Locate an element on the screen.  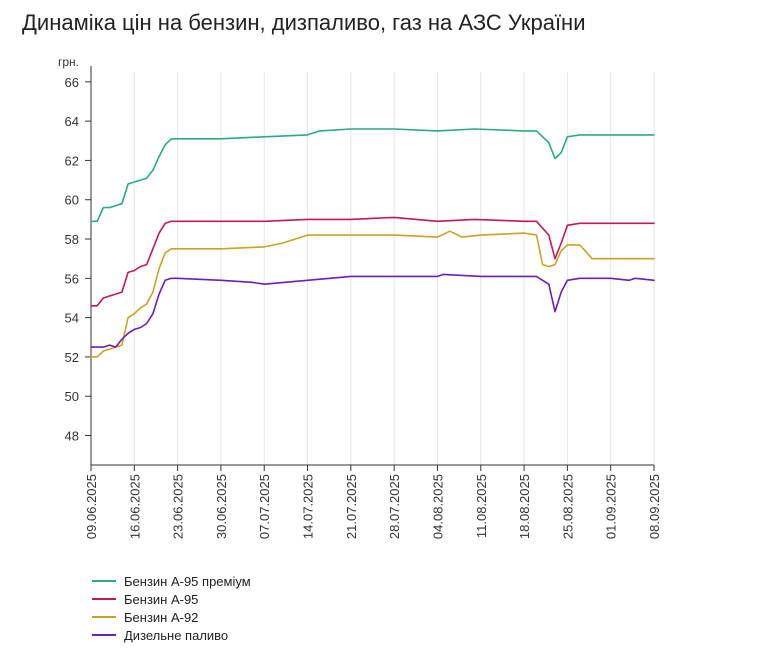
y-tick-label-58: 58 is located at coordinates (72, 239).